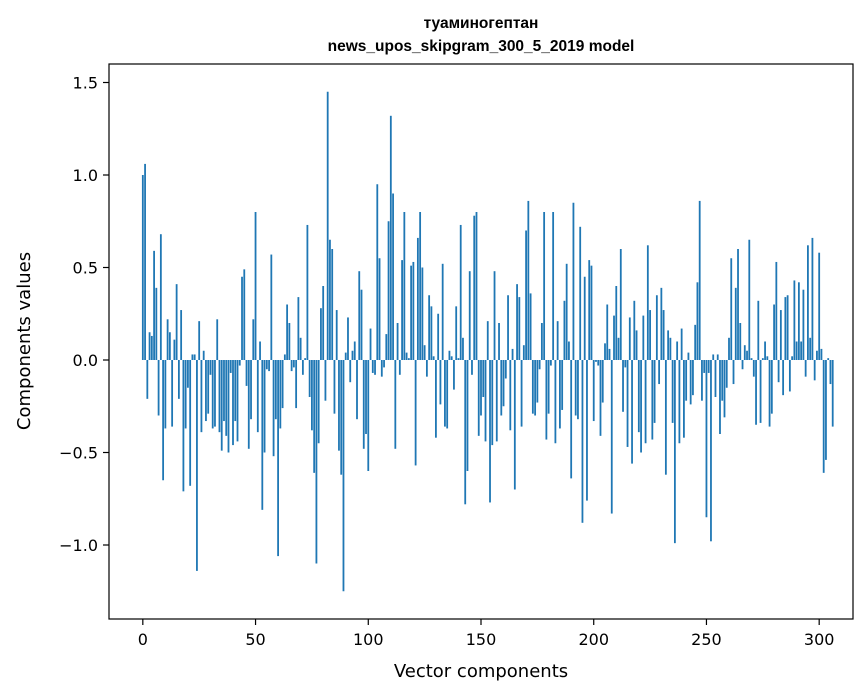 This screenshot has height=696, width=867. What do you see at coordinates (85, 268) in the screenshot?
I see `y-tick-label: 0.5` at bounding box center [85, 268].